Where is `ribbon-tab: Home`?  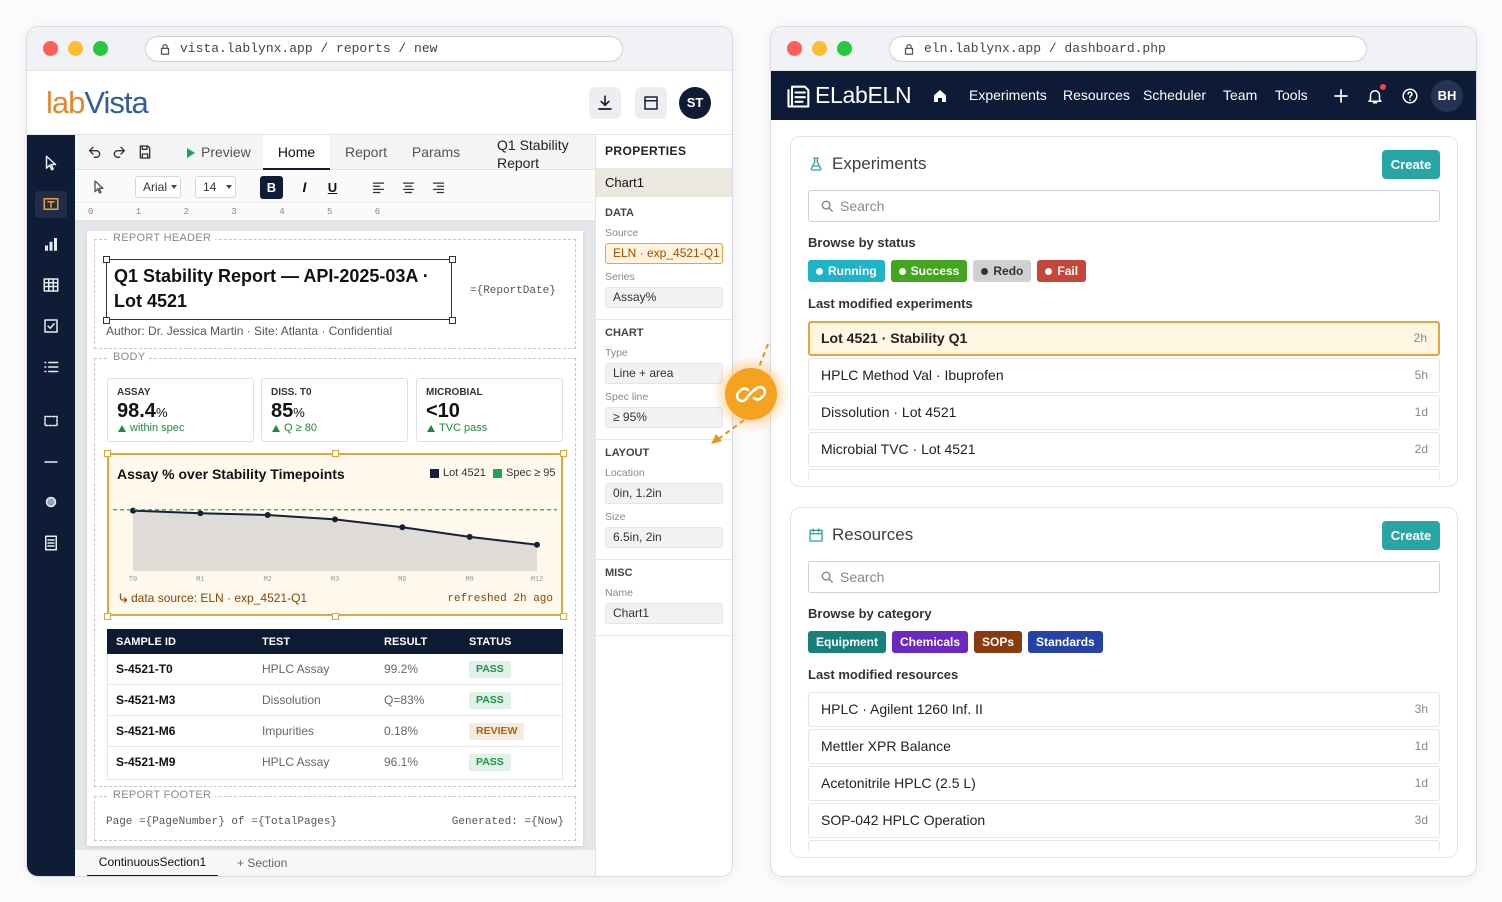
ribbon-tab: Home is located at coordinates (296, 152).